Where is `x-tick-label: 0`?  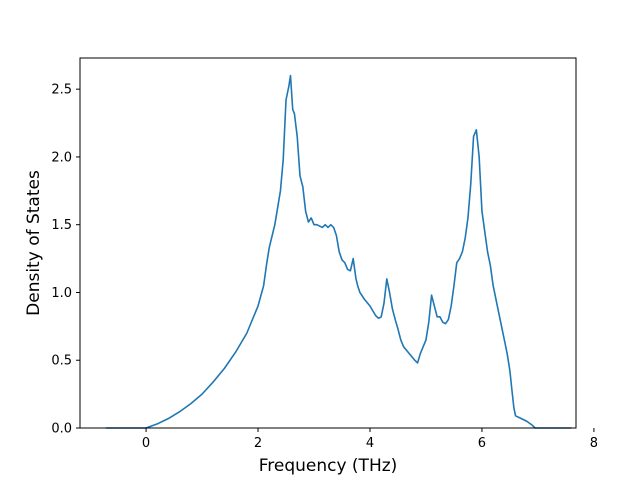
x-tick-label: 0 is located at coordinates (146, 443).